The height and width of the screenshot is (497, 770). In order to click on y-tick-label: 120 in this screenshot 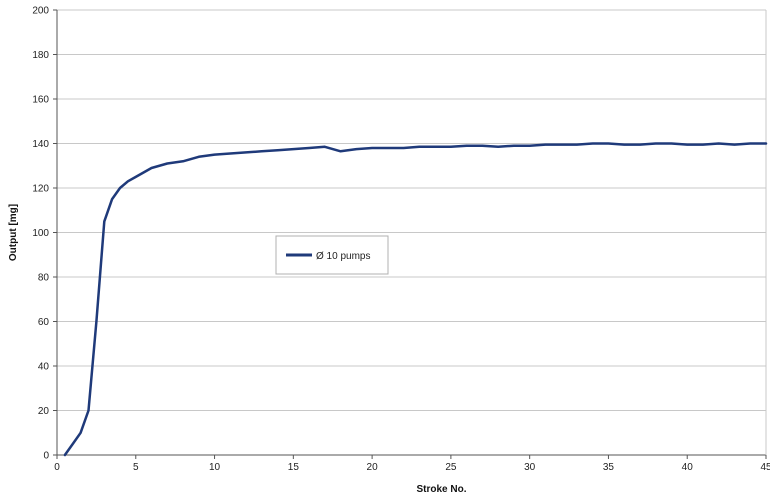, I will do `click(40, 189)`.